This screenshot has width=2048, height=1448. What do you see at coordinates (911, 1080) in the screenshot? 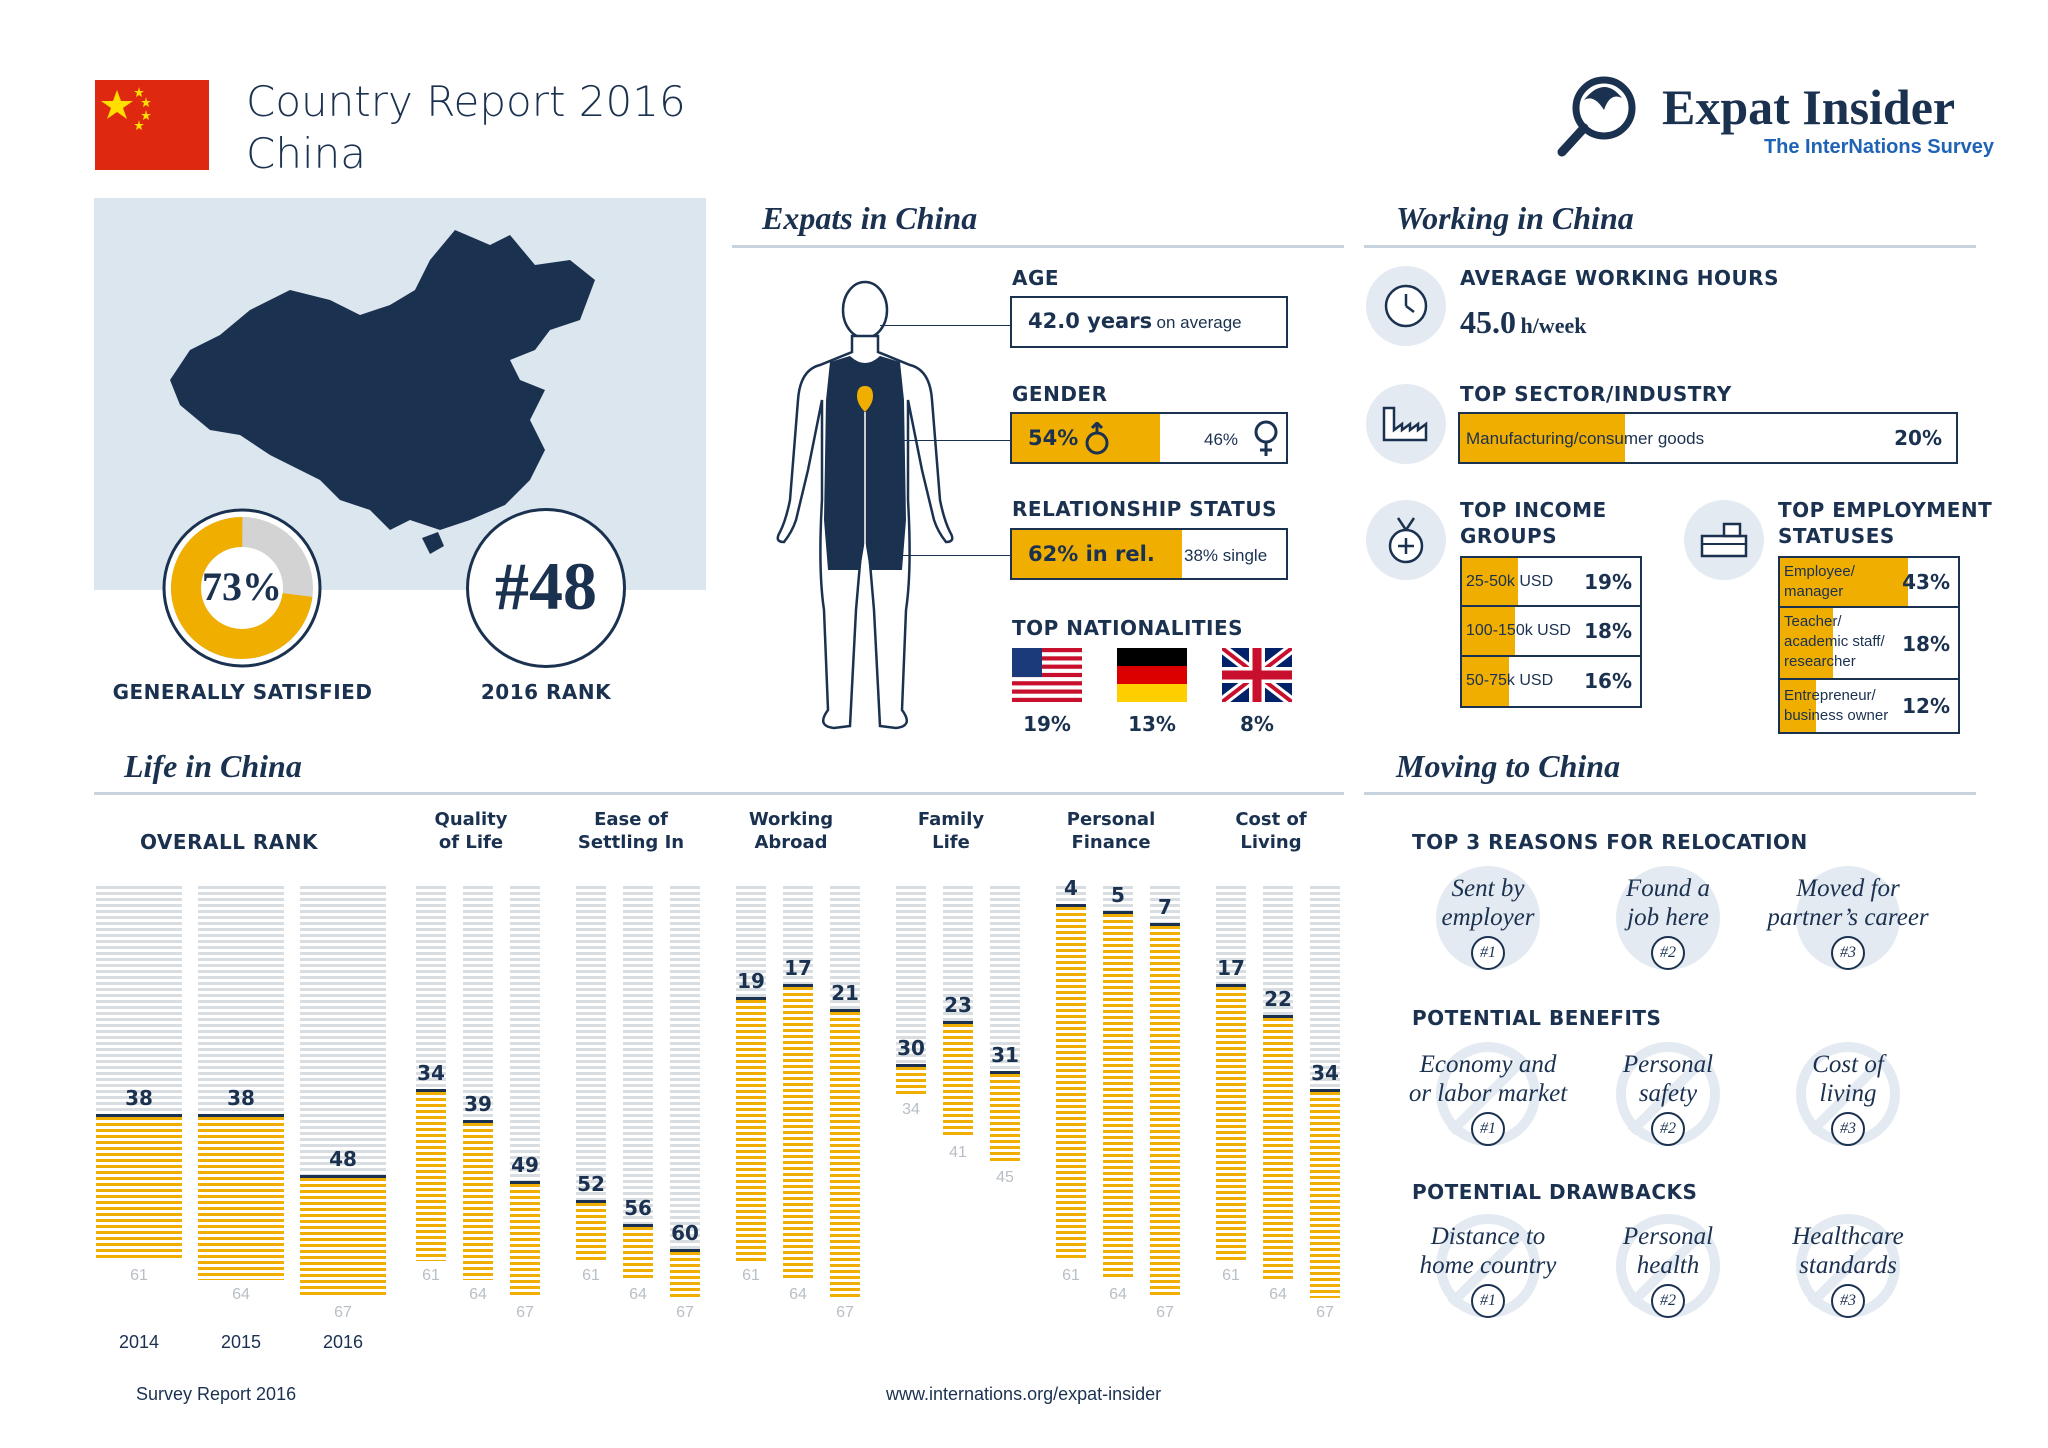
I see `category-3-bar-0-fill` at bounding box center [911, 1080].